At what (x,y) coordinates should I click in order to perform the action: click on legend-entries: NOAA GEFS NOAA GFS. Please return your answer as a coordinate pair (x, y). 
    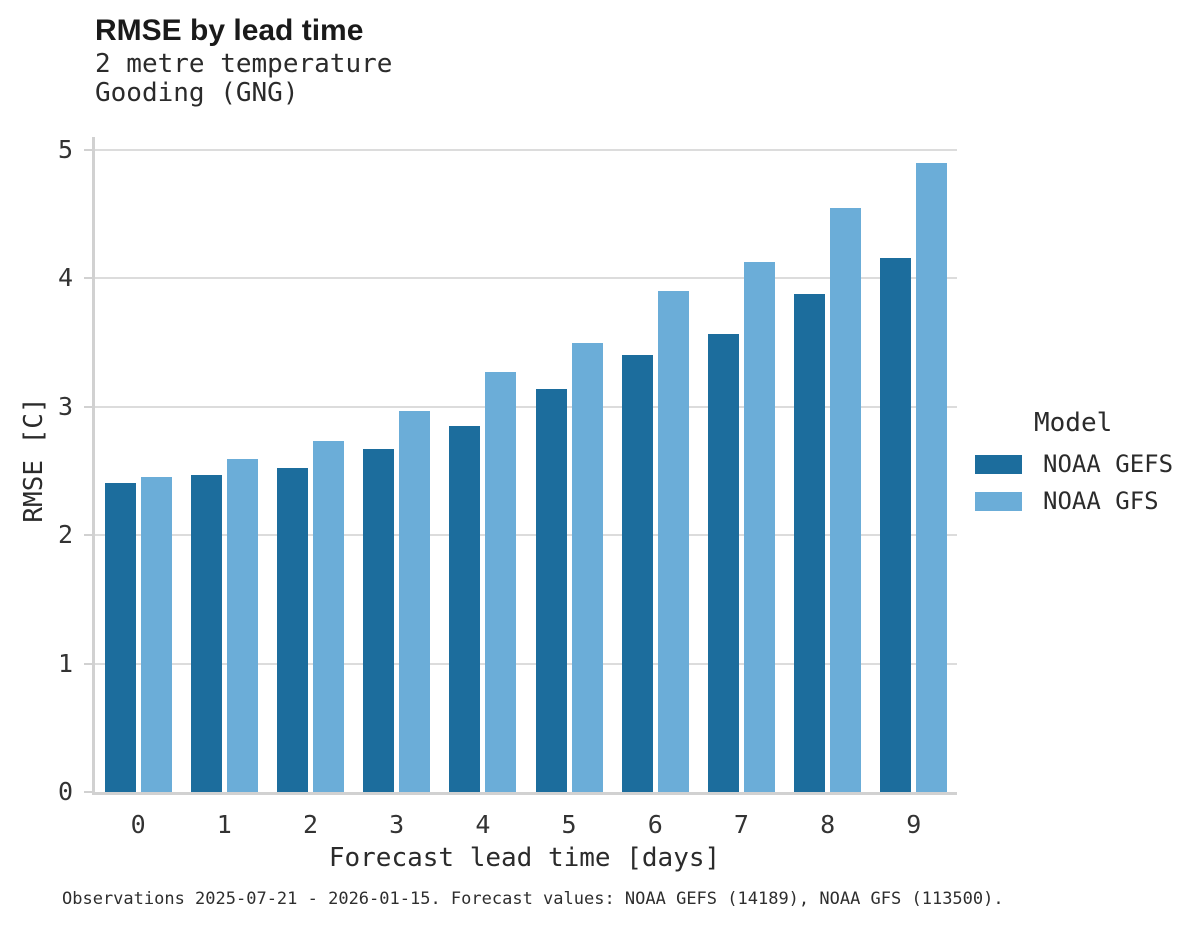
    Looking at the image, I should click on (1074, 482).